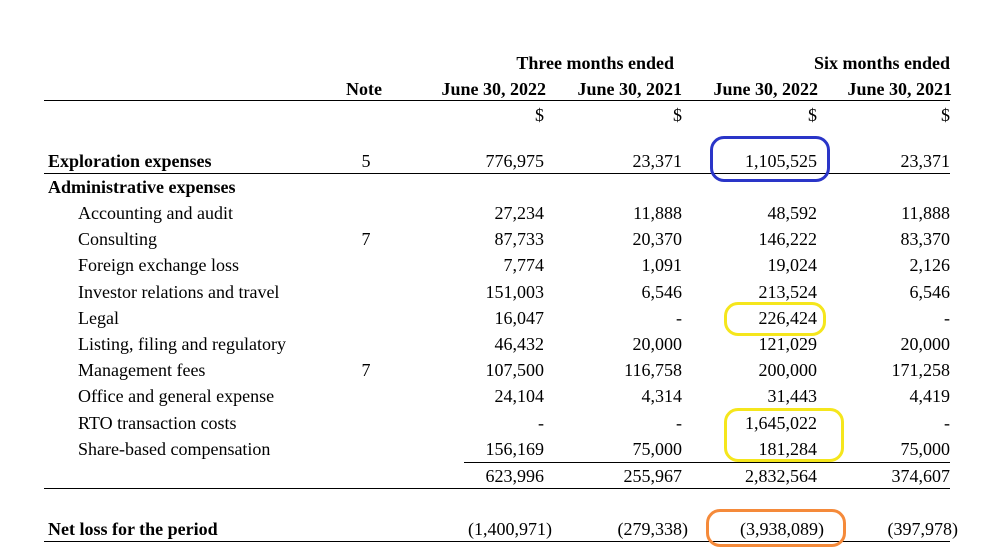  I want to click on highlight-yellow-legal, so click(775, 319).